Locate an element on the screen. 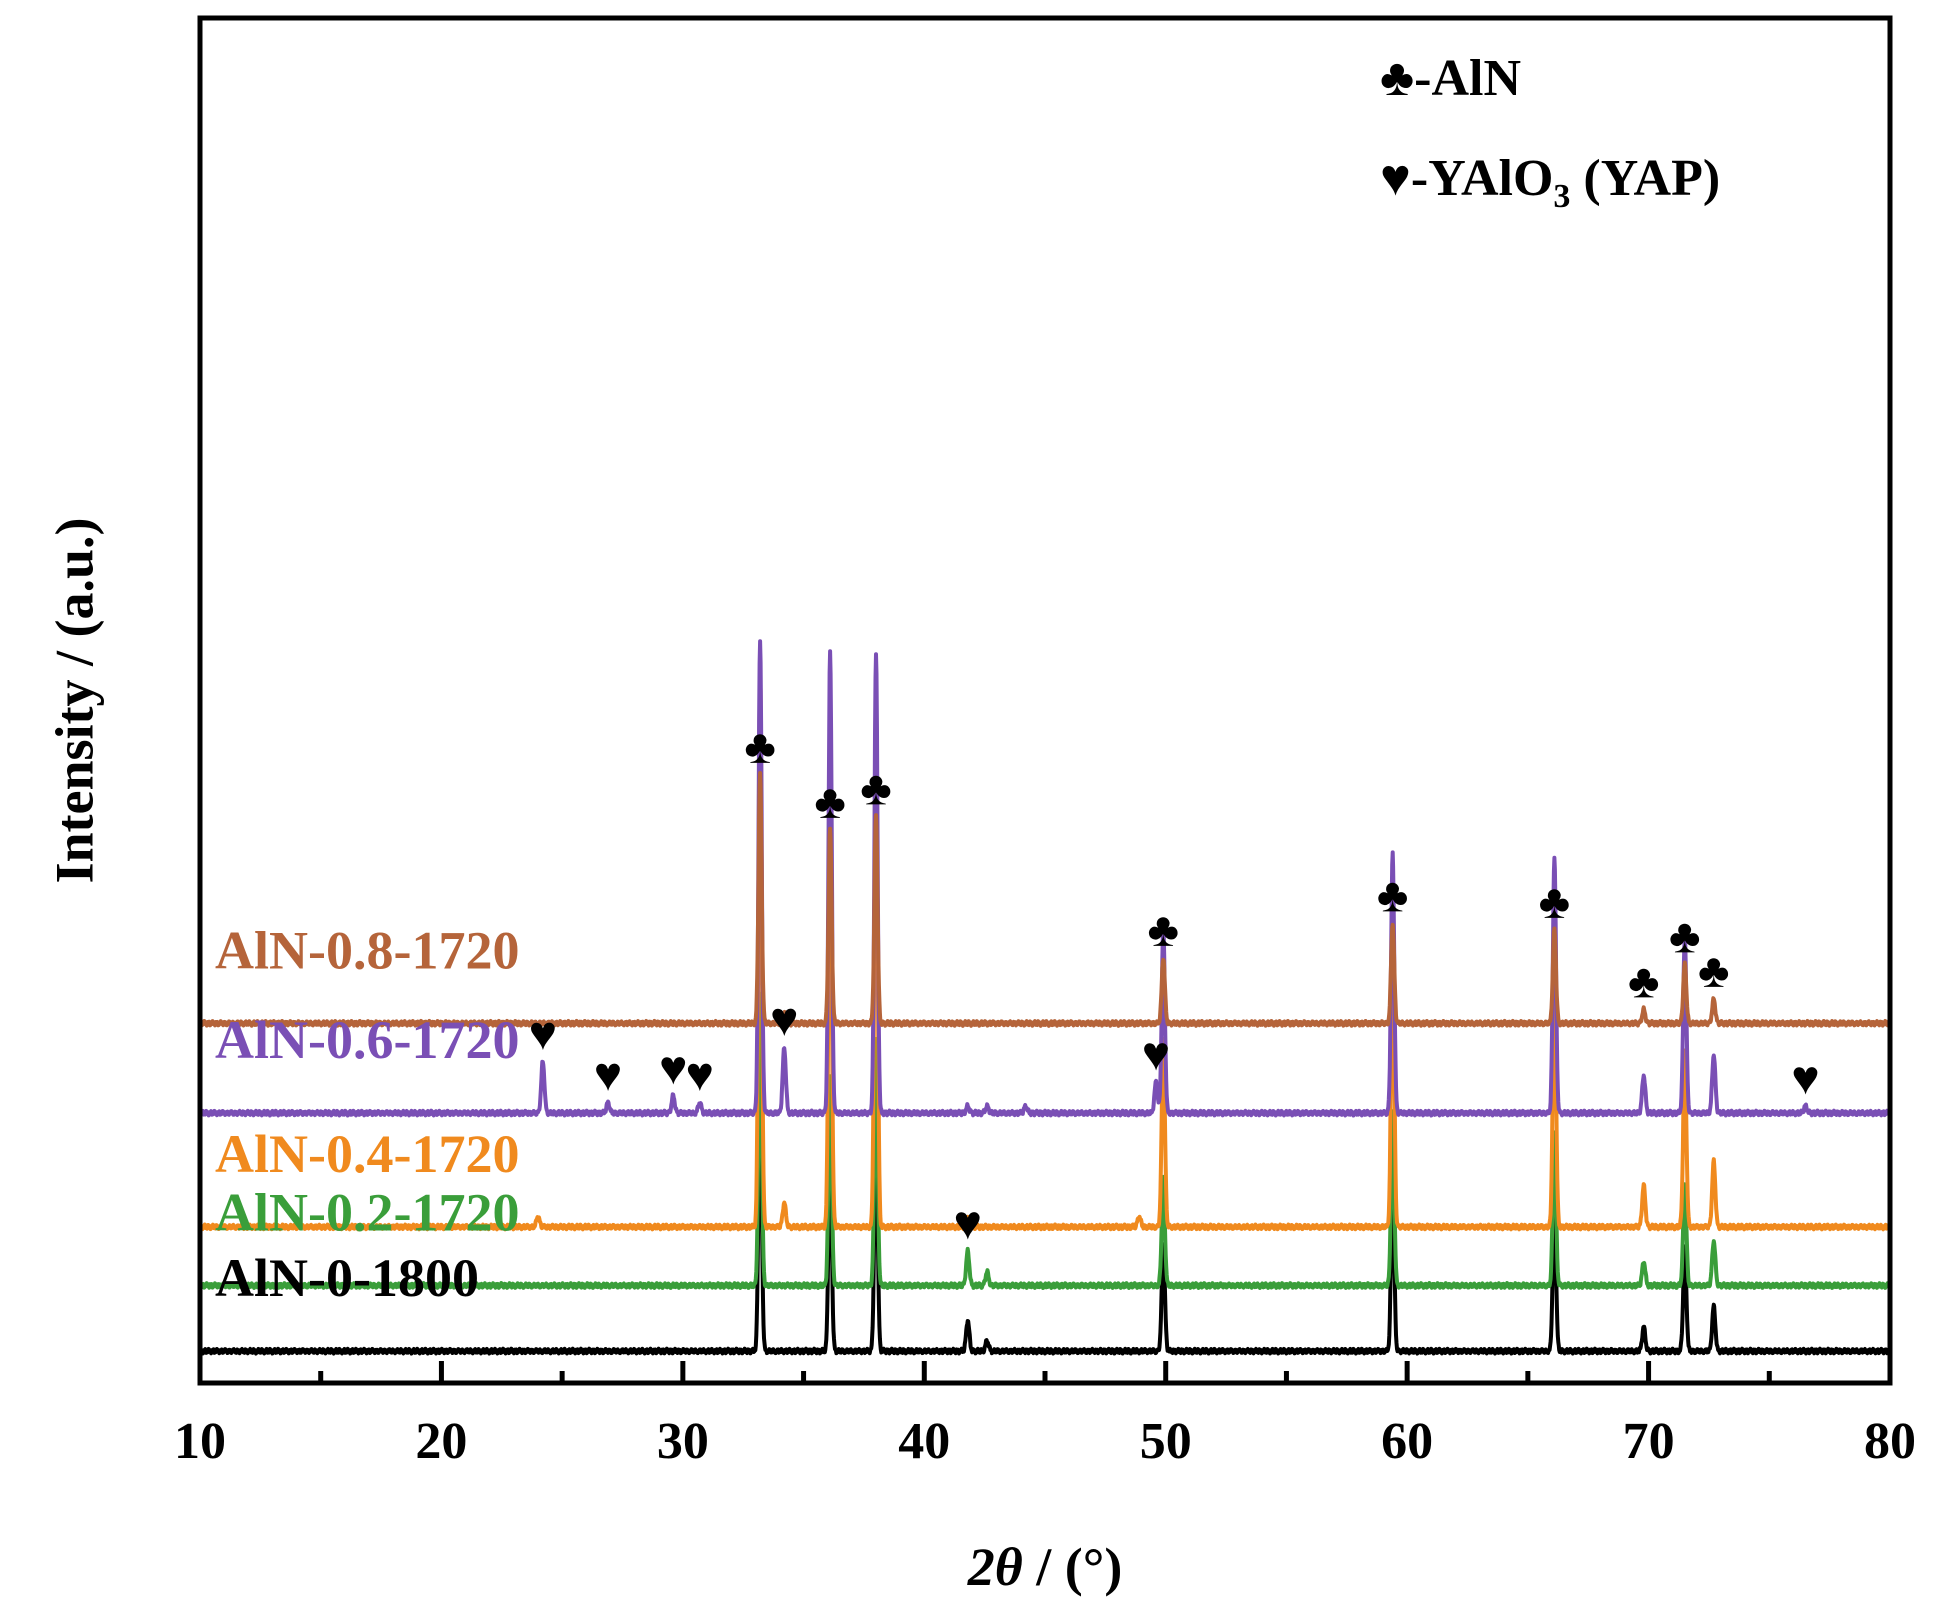 This screenshot has width=1939, height=1621. x-axis-label-symbol: 2θ is located at coordinates (995, 1567).